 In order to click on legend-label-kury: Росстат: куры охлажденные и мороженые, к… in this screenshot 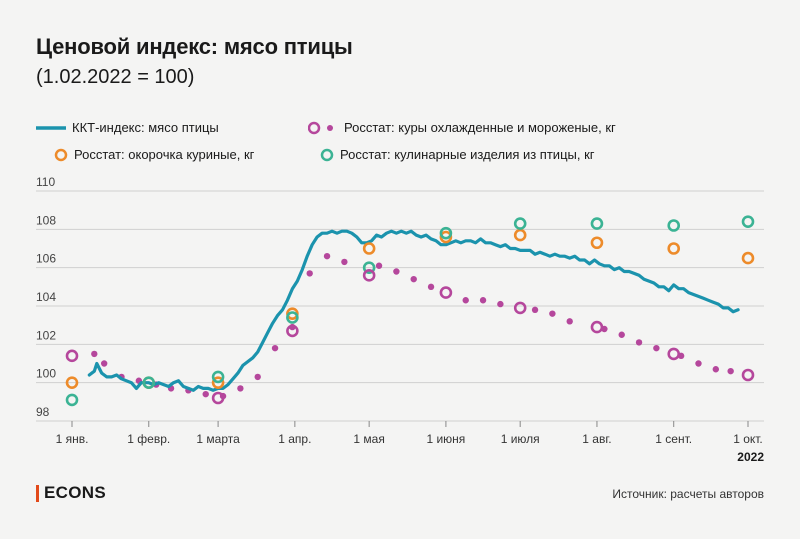, I will do `click(480, 127)`.